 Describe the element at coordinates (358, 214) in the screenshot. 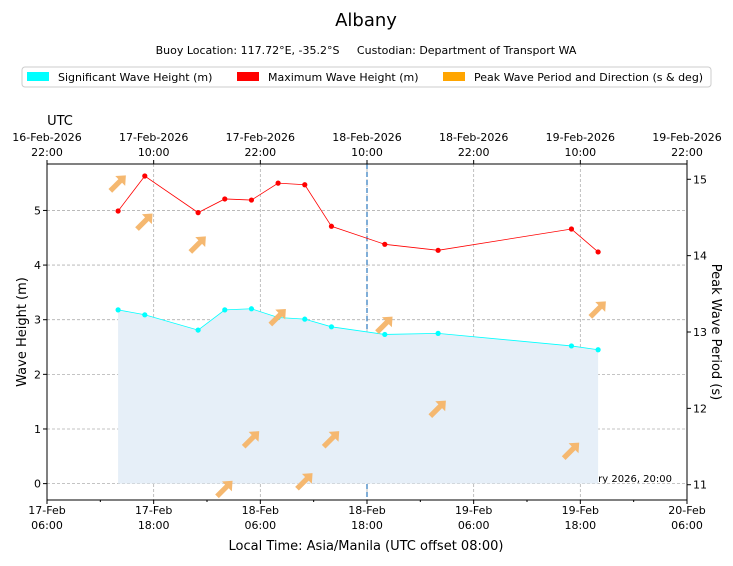

I see `maximum-height-line` at that location.